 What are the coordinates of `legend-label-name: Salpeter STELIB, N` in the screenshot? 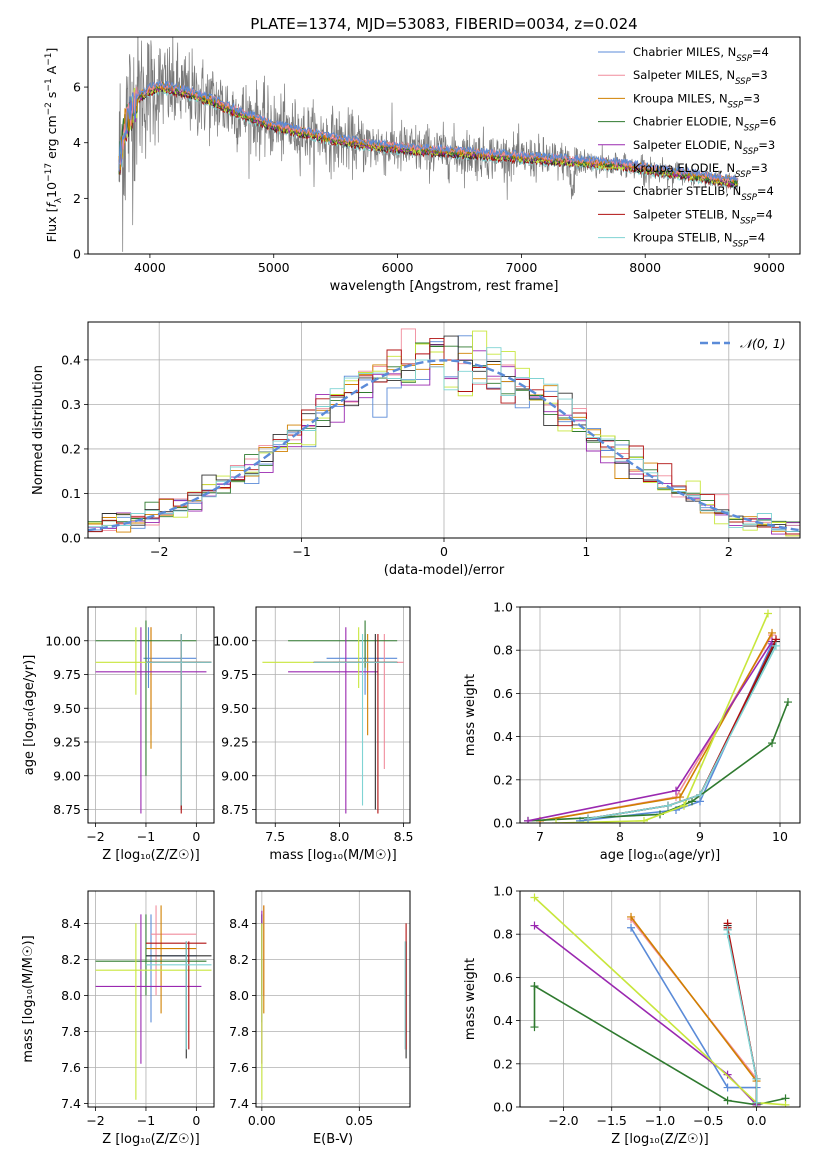 It's located at (686, 214).